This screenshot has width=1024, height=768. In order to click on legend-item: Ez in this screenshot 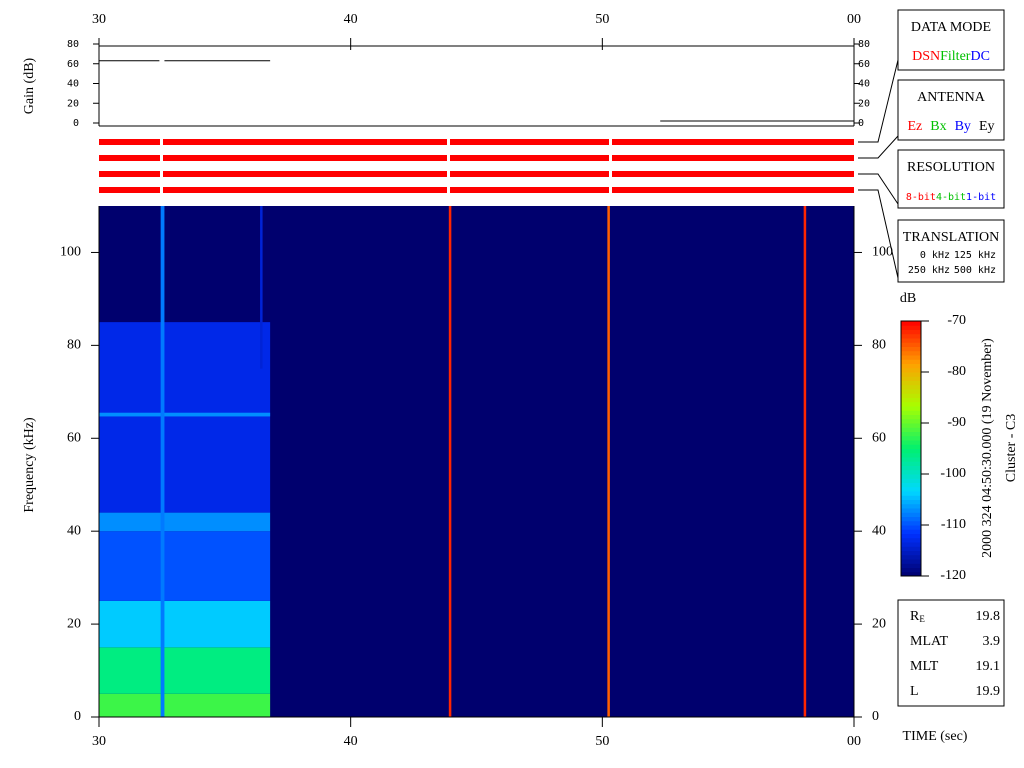, I will do `click(914, 126)`.